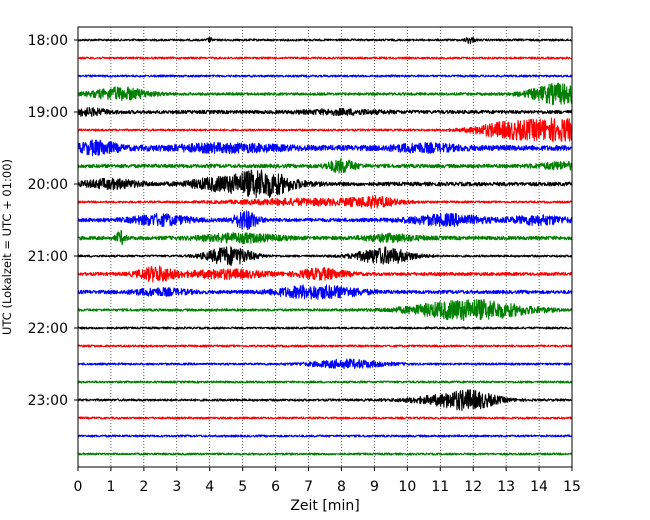 The width and height of the screenshot is (650, 520). Describe the element at coordinates (209, 487) in the screenshot. I see `x-tick-label: 4` at that location.